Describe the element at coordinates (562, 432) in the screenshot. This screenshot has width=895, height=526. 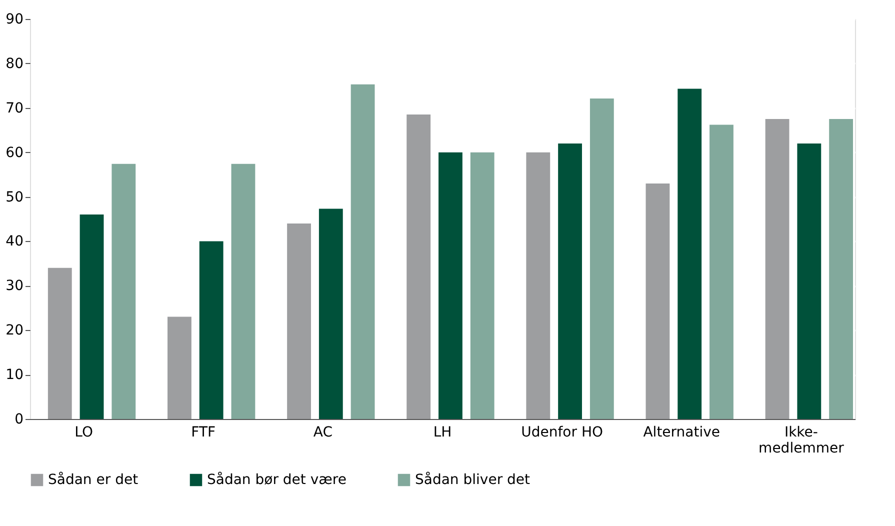
I see `x-tick-label: Udenfor HO` at that location.